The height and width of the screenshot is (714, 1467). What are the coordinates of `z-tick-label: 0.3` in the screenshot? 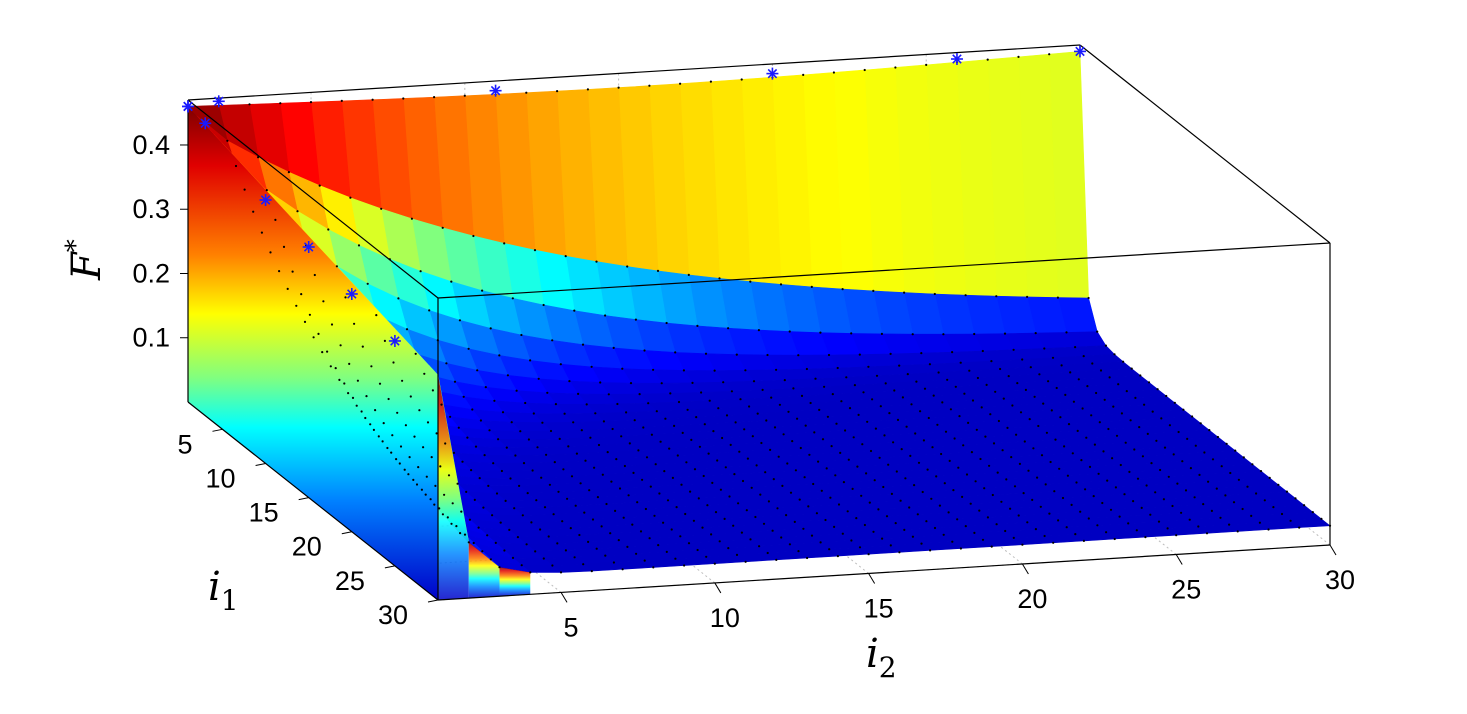 It's located at (151, 209).